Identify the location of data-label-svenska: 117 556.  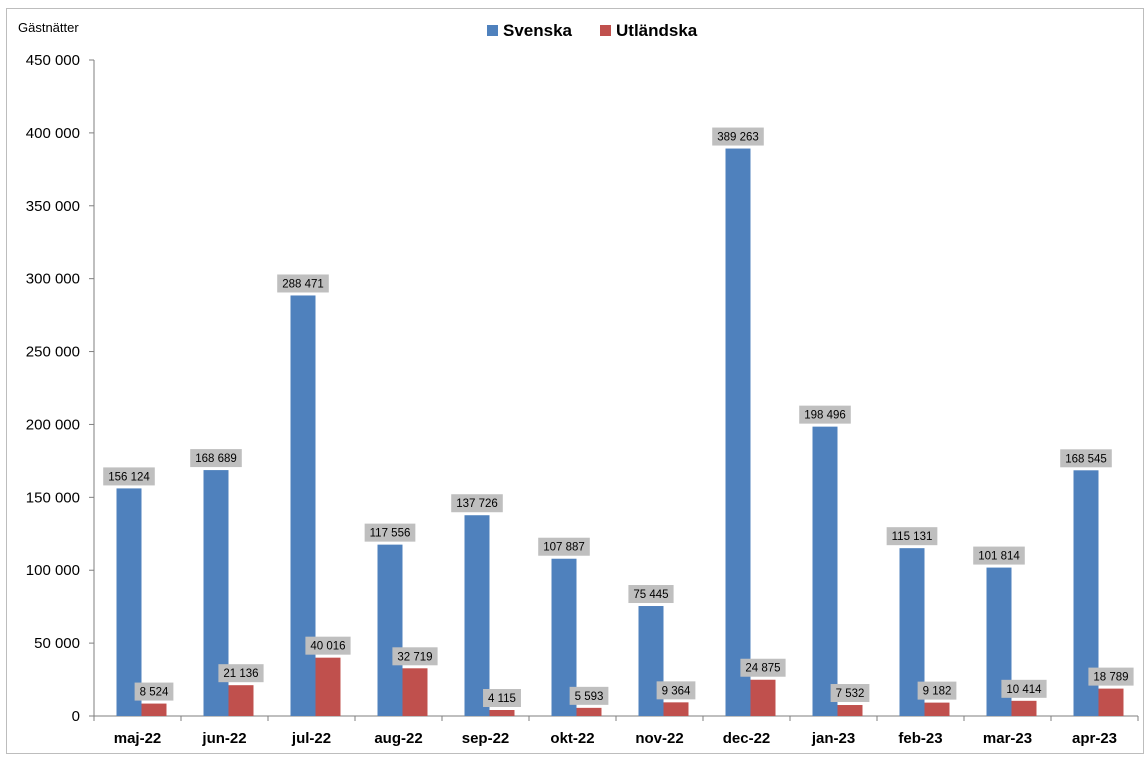
(390, 532).